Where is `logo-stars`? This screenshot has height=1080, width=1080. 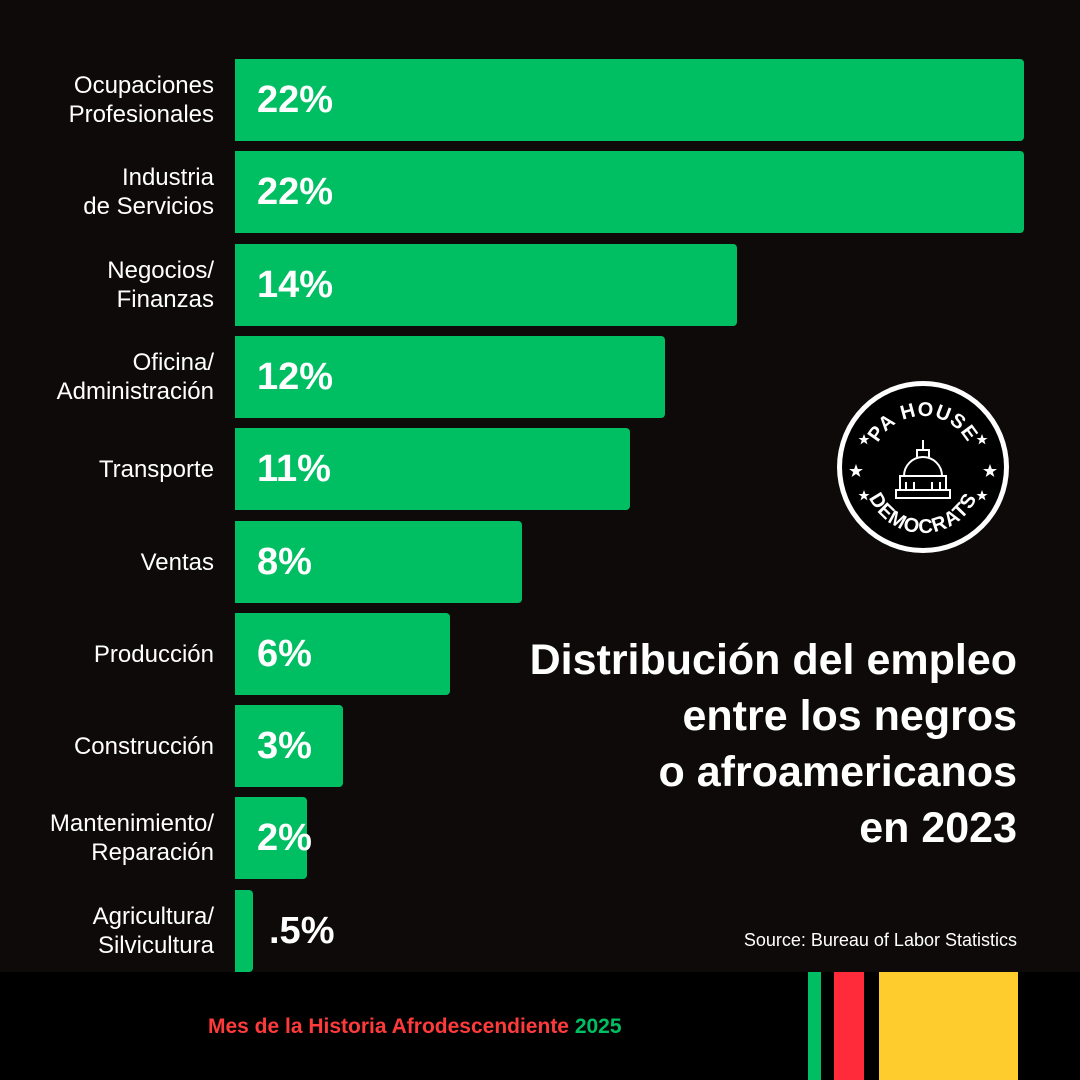 logo-stars is located at coordinates (923, 467).